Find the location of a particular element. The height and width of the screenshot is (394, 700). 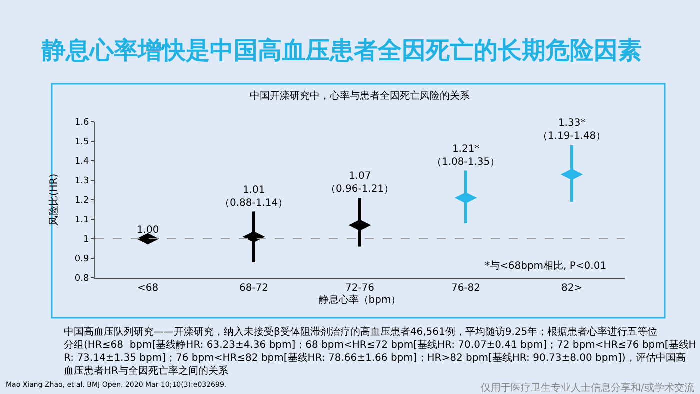

data-label: 1.07 （0.96-1.21） is located at coordinates (360, 183).